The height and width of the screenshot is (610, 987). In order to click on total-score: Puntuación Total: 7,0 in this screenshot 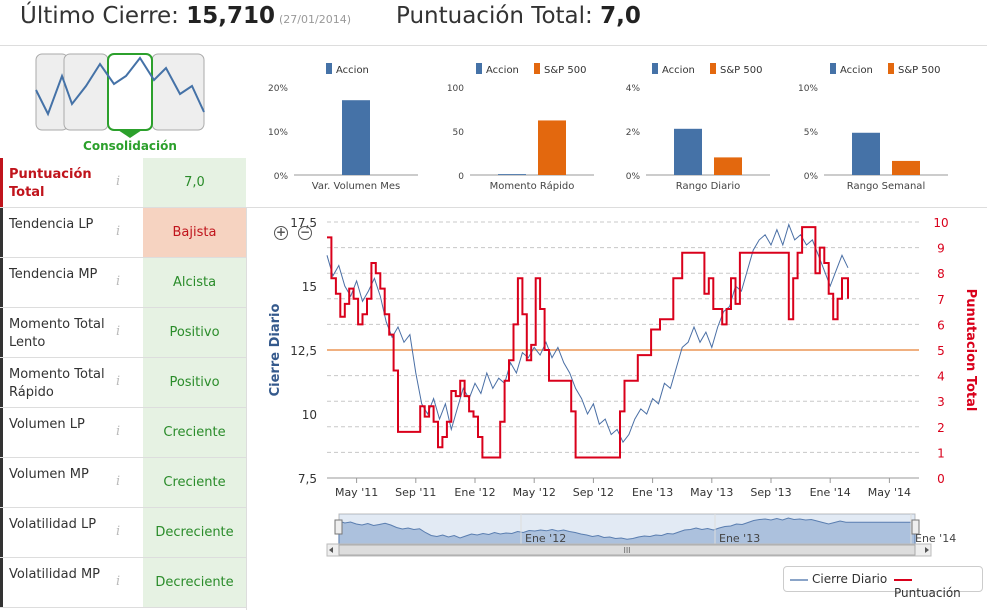, I will do `click(518, 16)`.